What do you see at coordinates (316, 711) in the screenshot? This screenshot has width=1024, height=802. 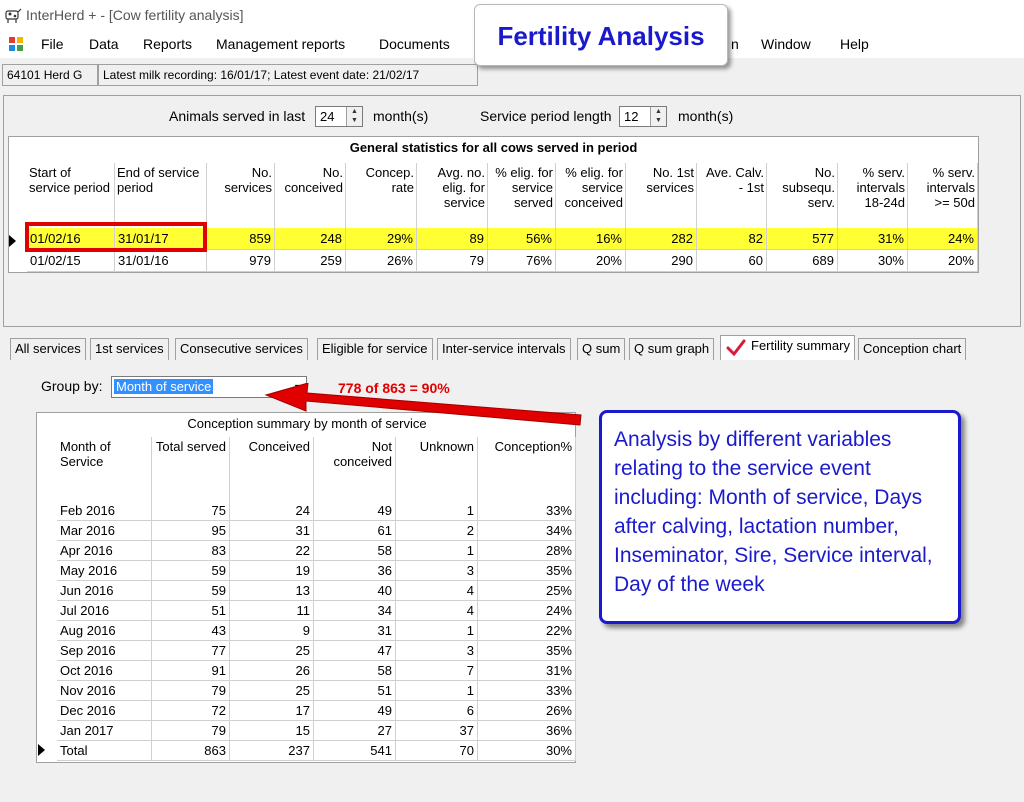 I see `summary-row: Dec 2016 72 17 49 6 26%` at bounding box center [316, 711].